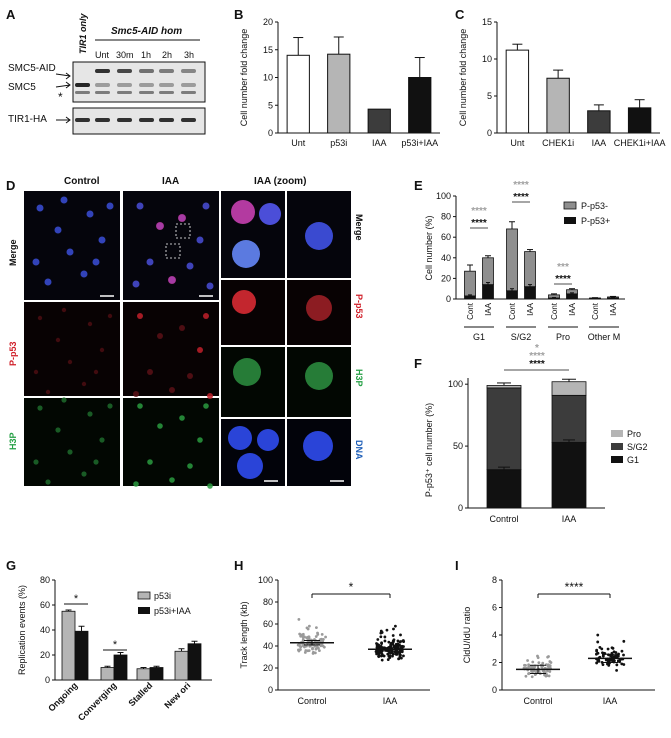 The width and height of the screenshot is (671, 738). What do you see at coordinates (338, 143) in the screenshot?
I see `x-tick-label: p53i` at bounding box center [338, 143].